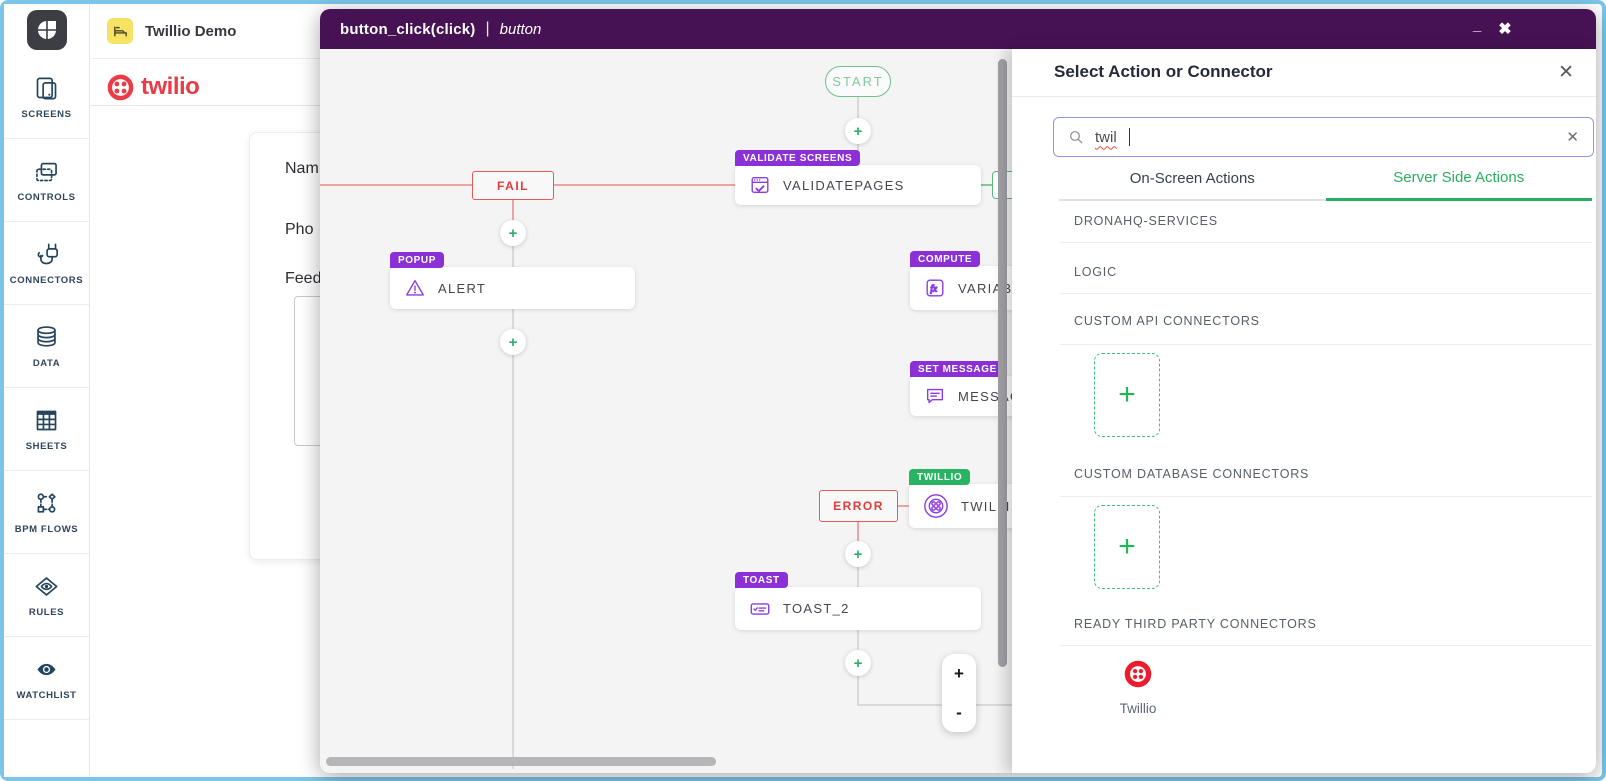  I want to click on sidebar-item-data: DATA, so click(46, 346).